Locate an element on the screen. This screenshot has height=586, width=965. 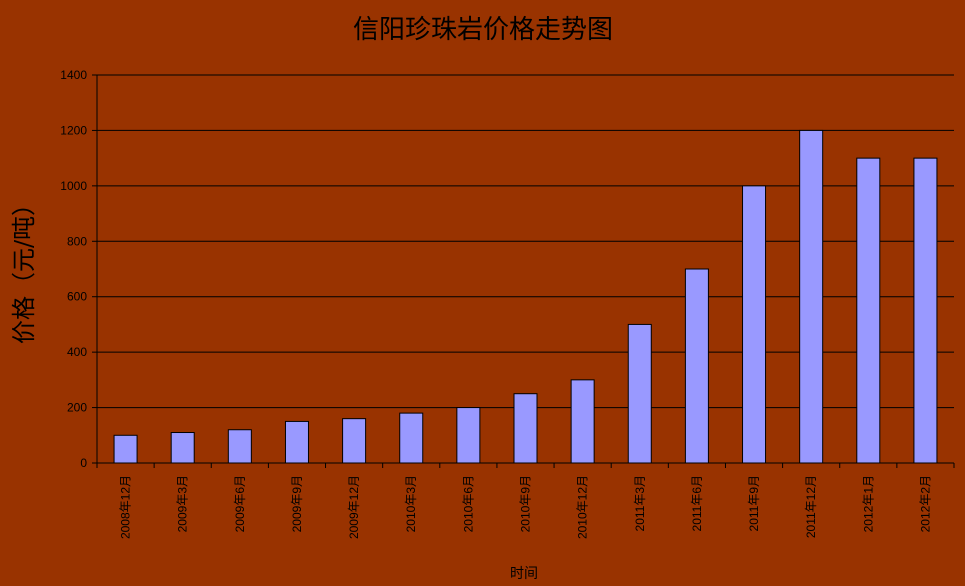
x-tick-label: 2009年9月 is located at coordinates (297, 503).